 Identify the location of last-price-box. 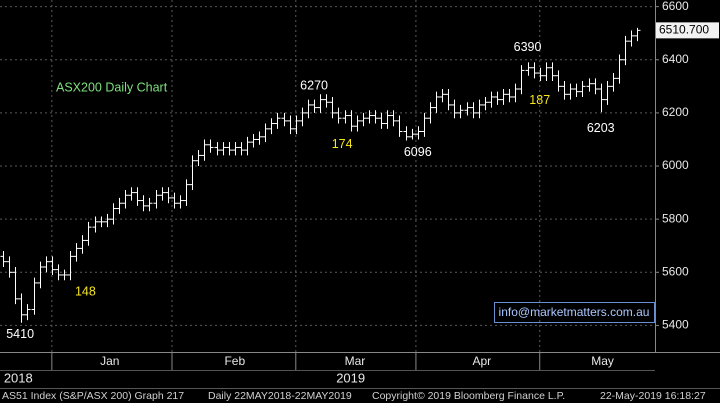
(687, 30).